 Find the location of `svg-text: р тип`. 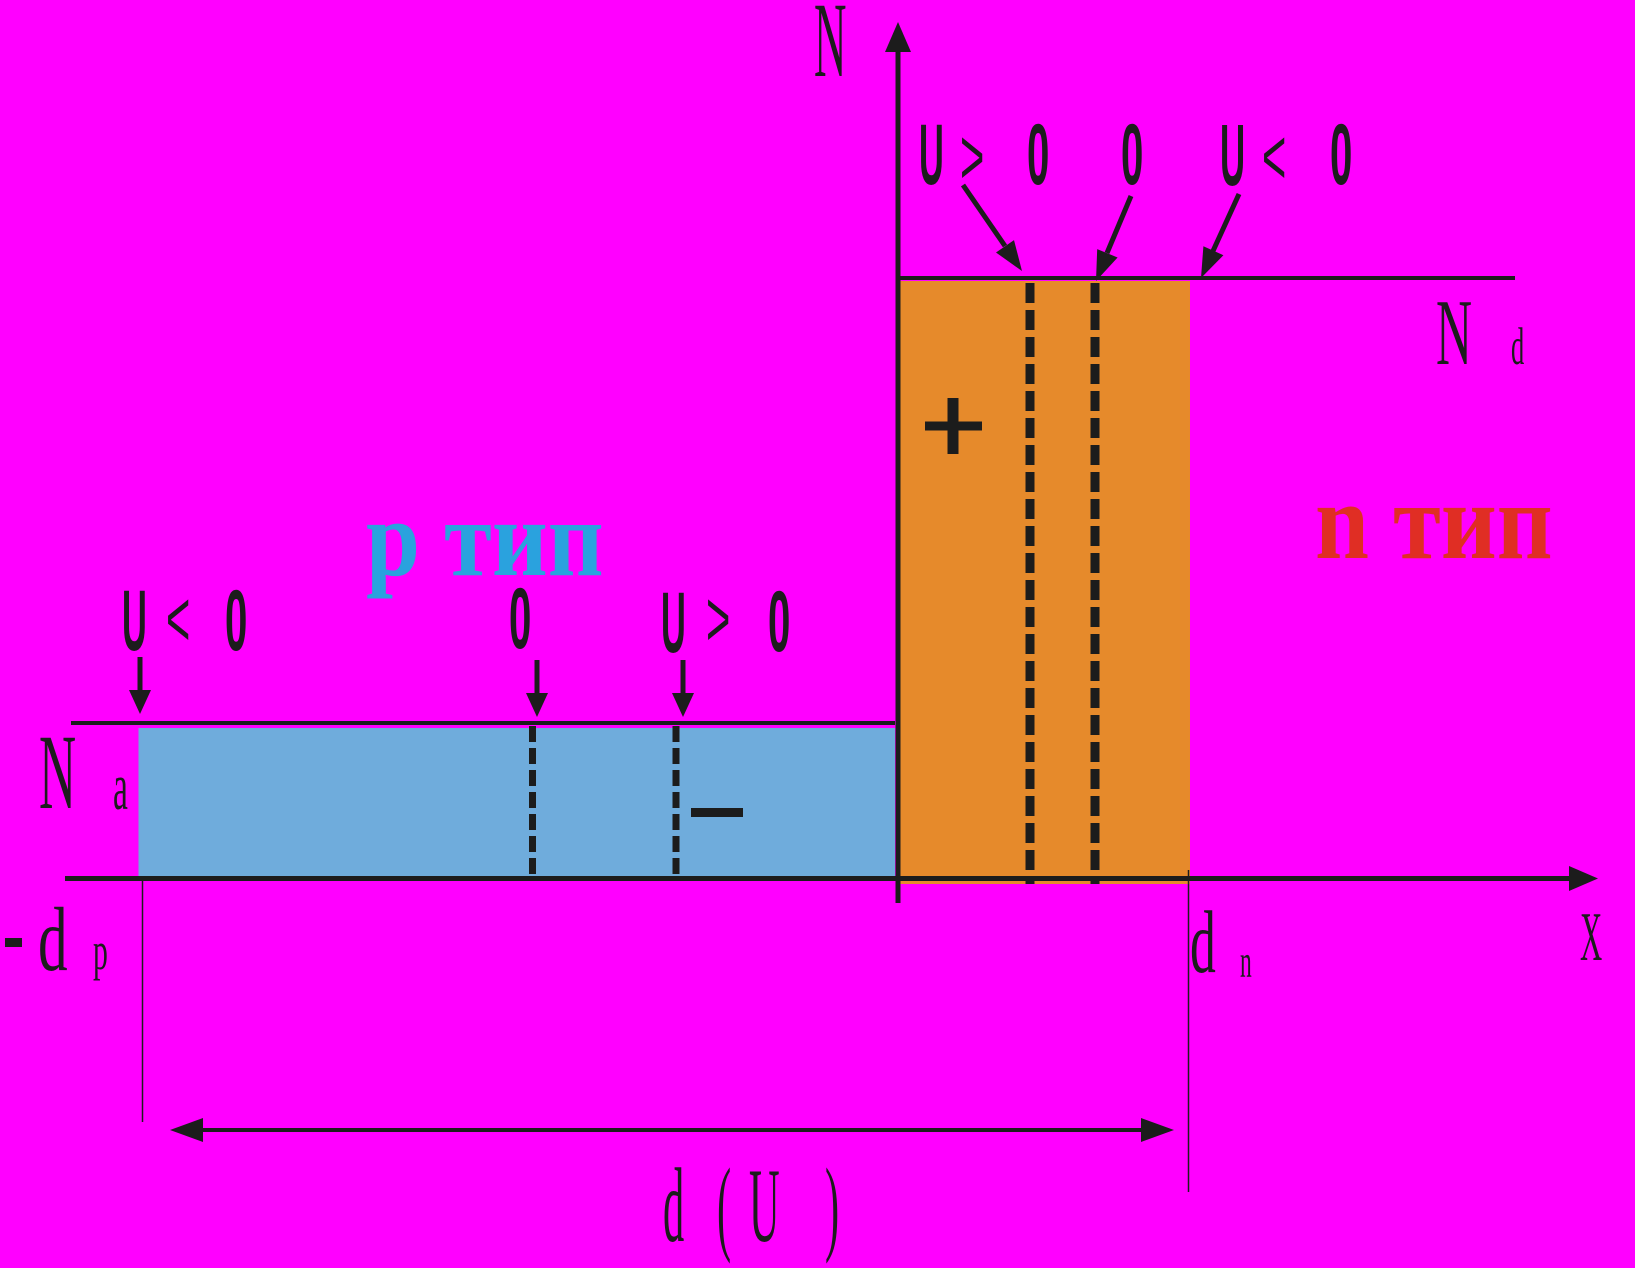

svg-text: р тип is located at coordinates (485, 539).